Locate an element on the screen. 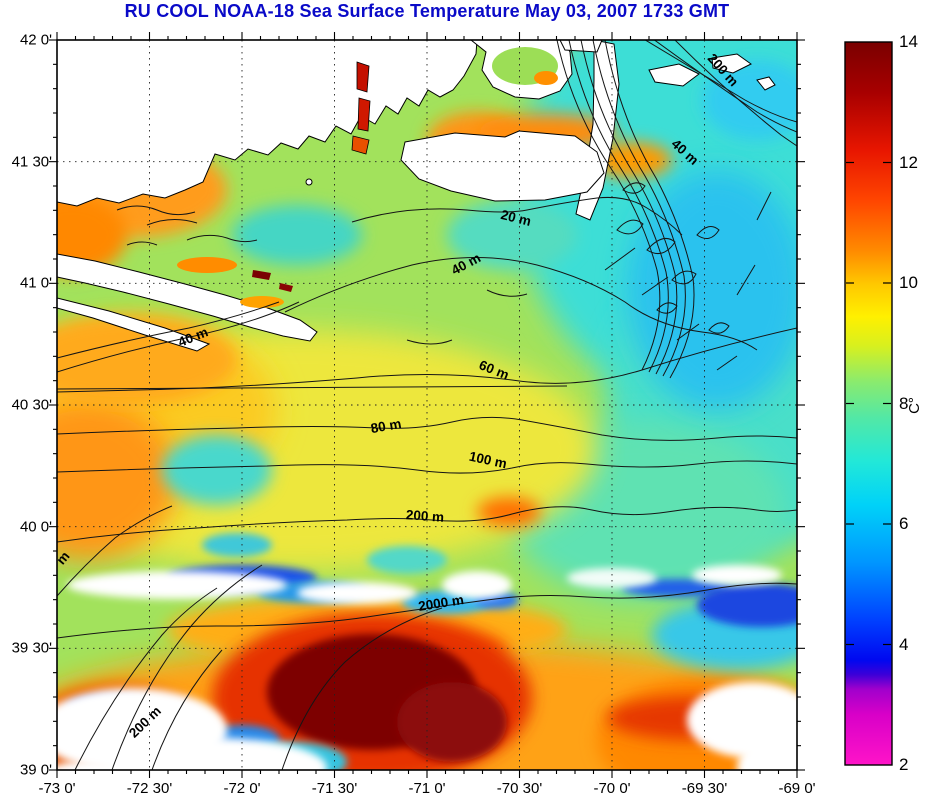  colorbar is located at coordinates (868, 403).